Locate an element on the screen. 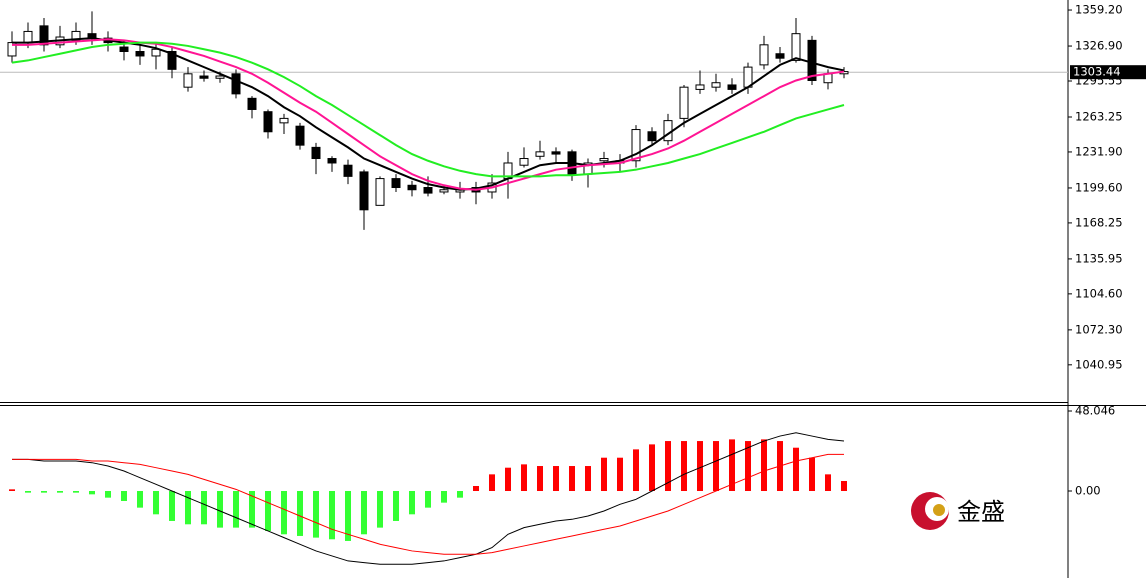 The height and width of the screenshot is (578, 1146). y-tick-label: 1326.90 is located at coordinates (1099, 46).